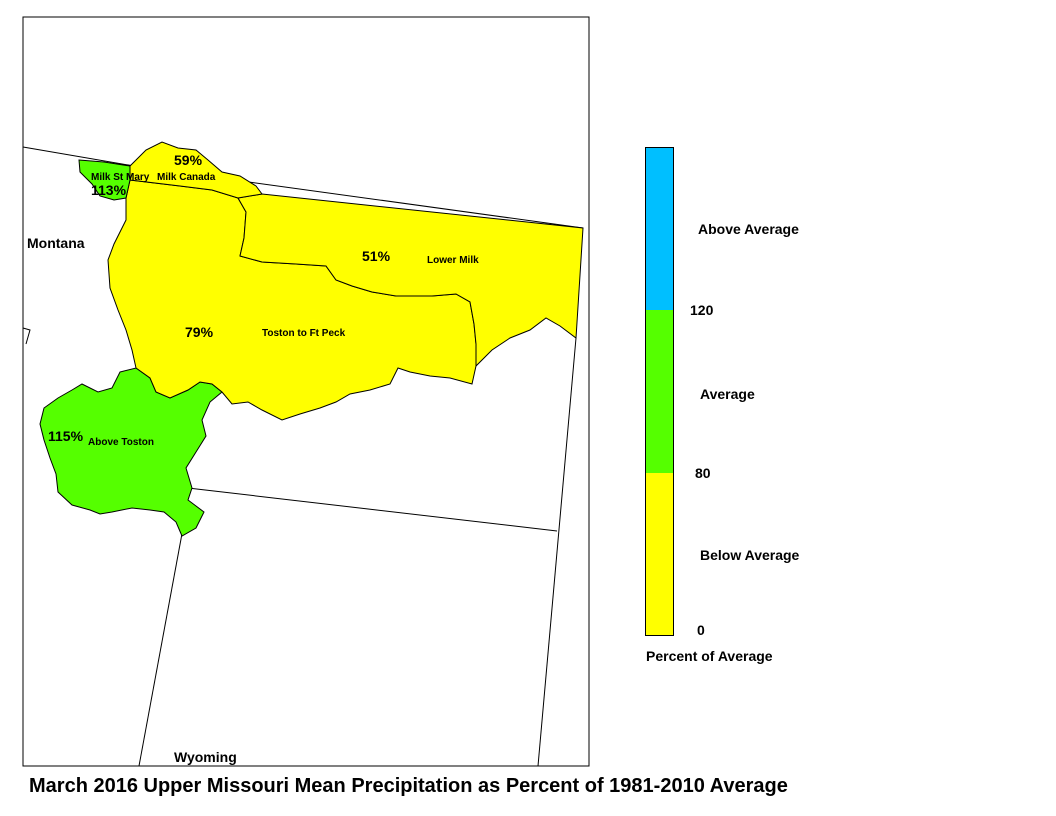  What do you see at coordinates (186, 177) in the screenshot?
I see `basin-name-label: Milk Canada` at bounding box center [186, 177].